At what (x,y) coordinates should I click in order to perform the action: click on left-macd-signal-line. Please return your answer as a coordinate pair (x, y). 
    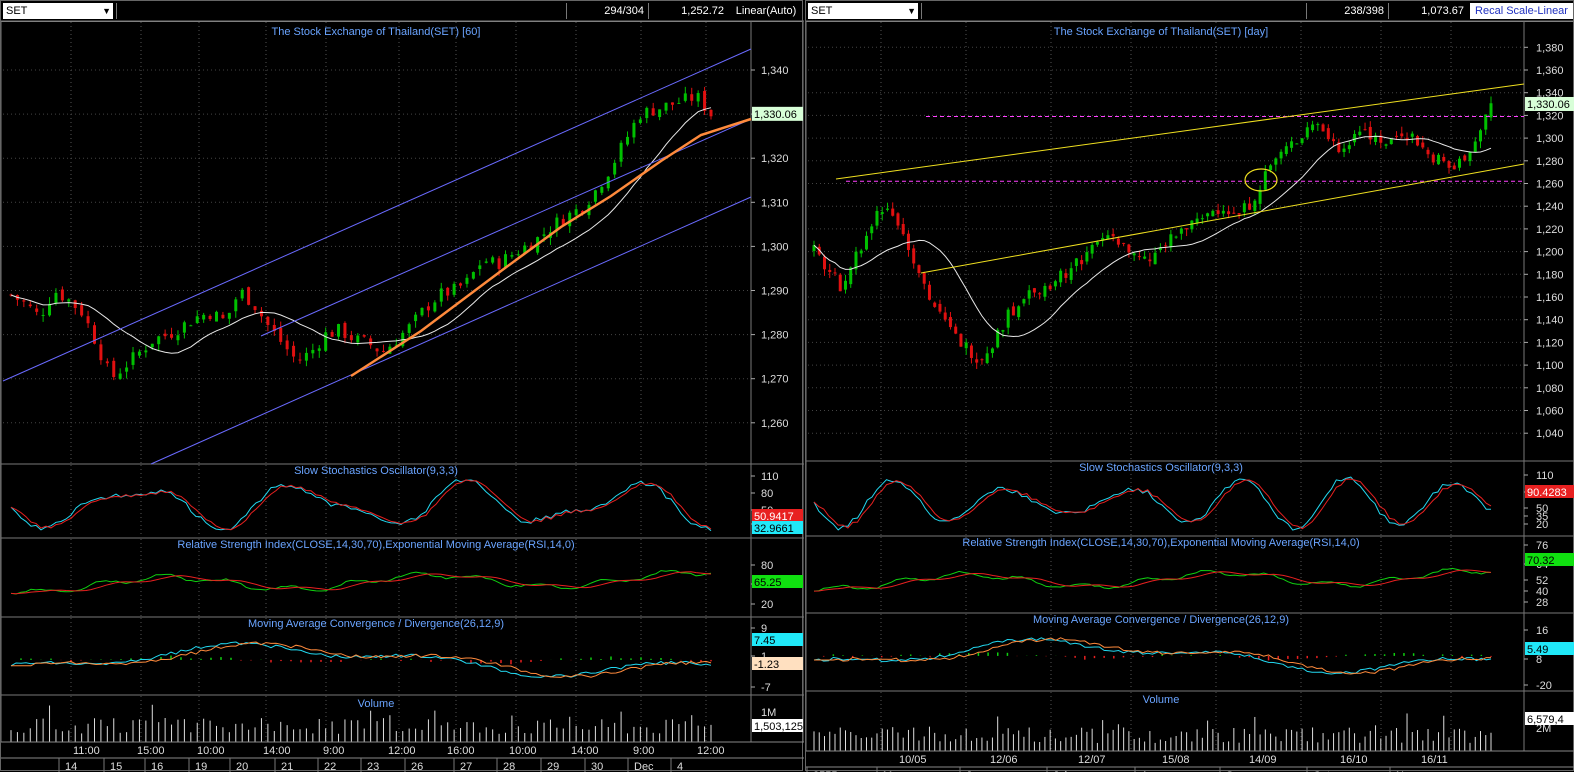
    Looking at the image, I should click on (361, 659).